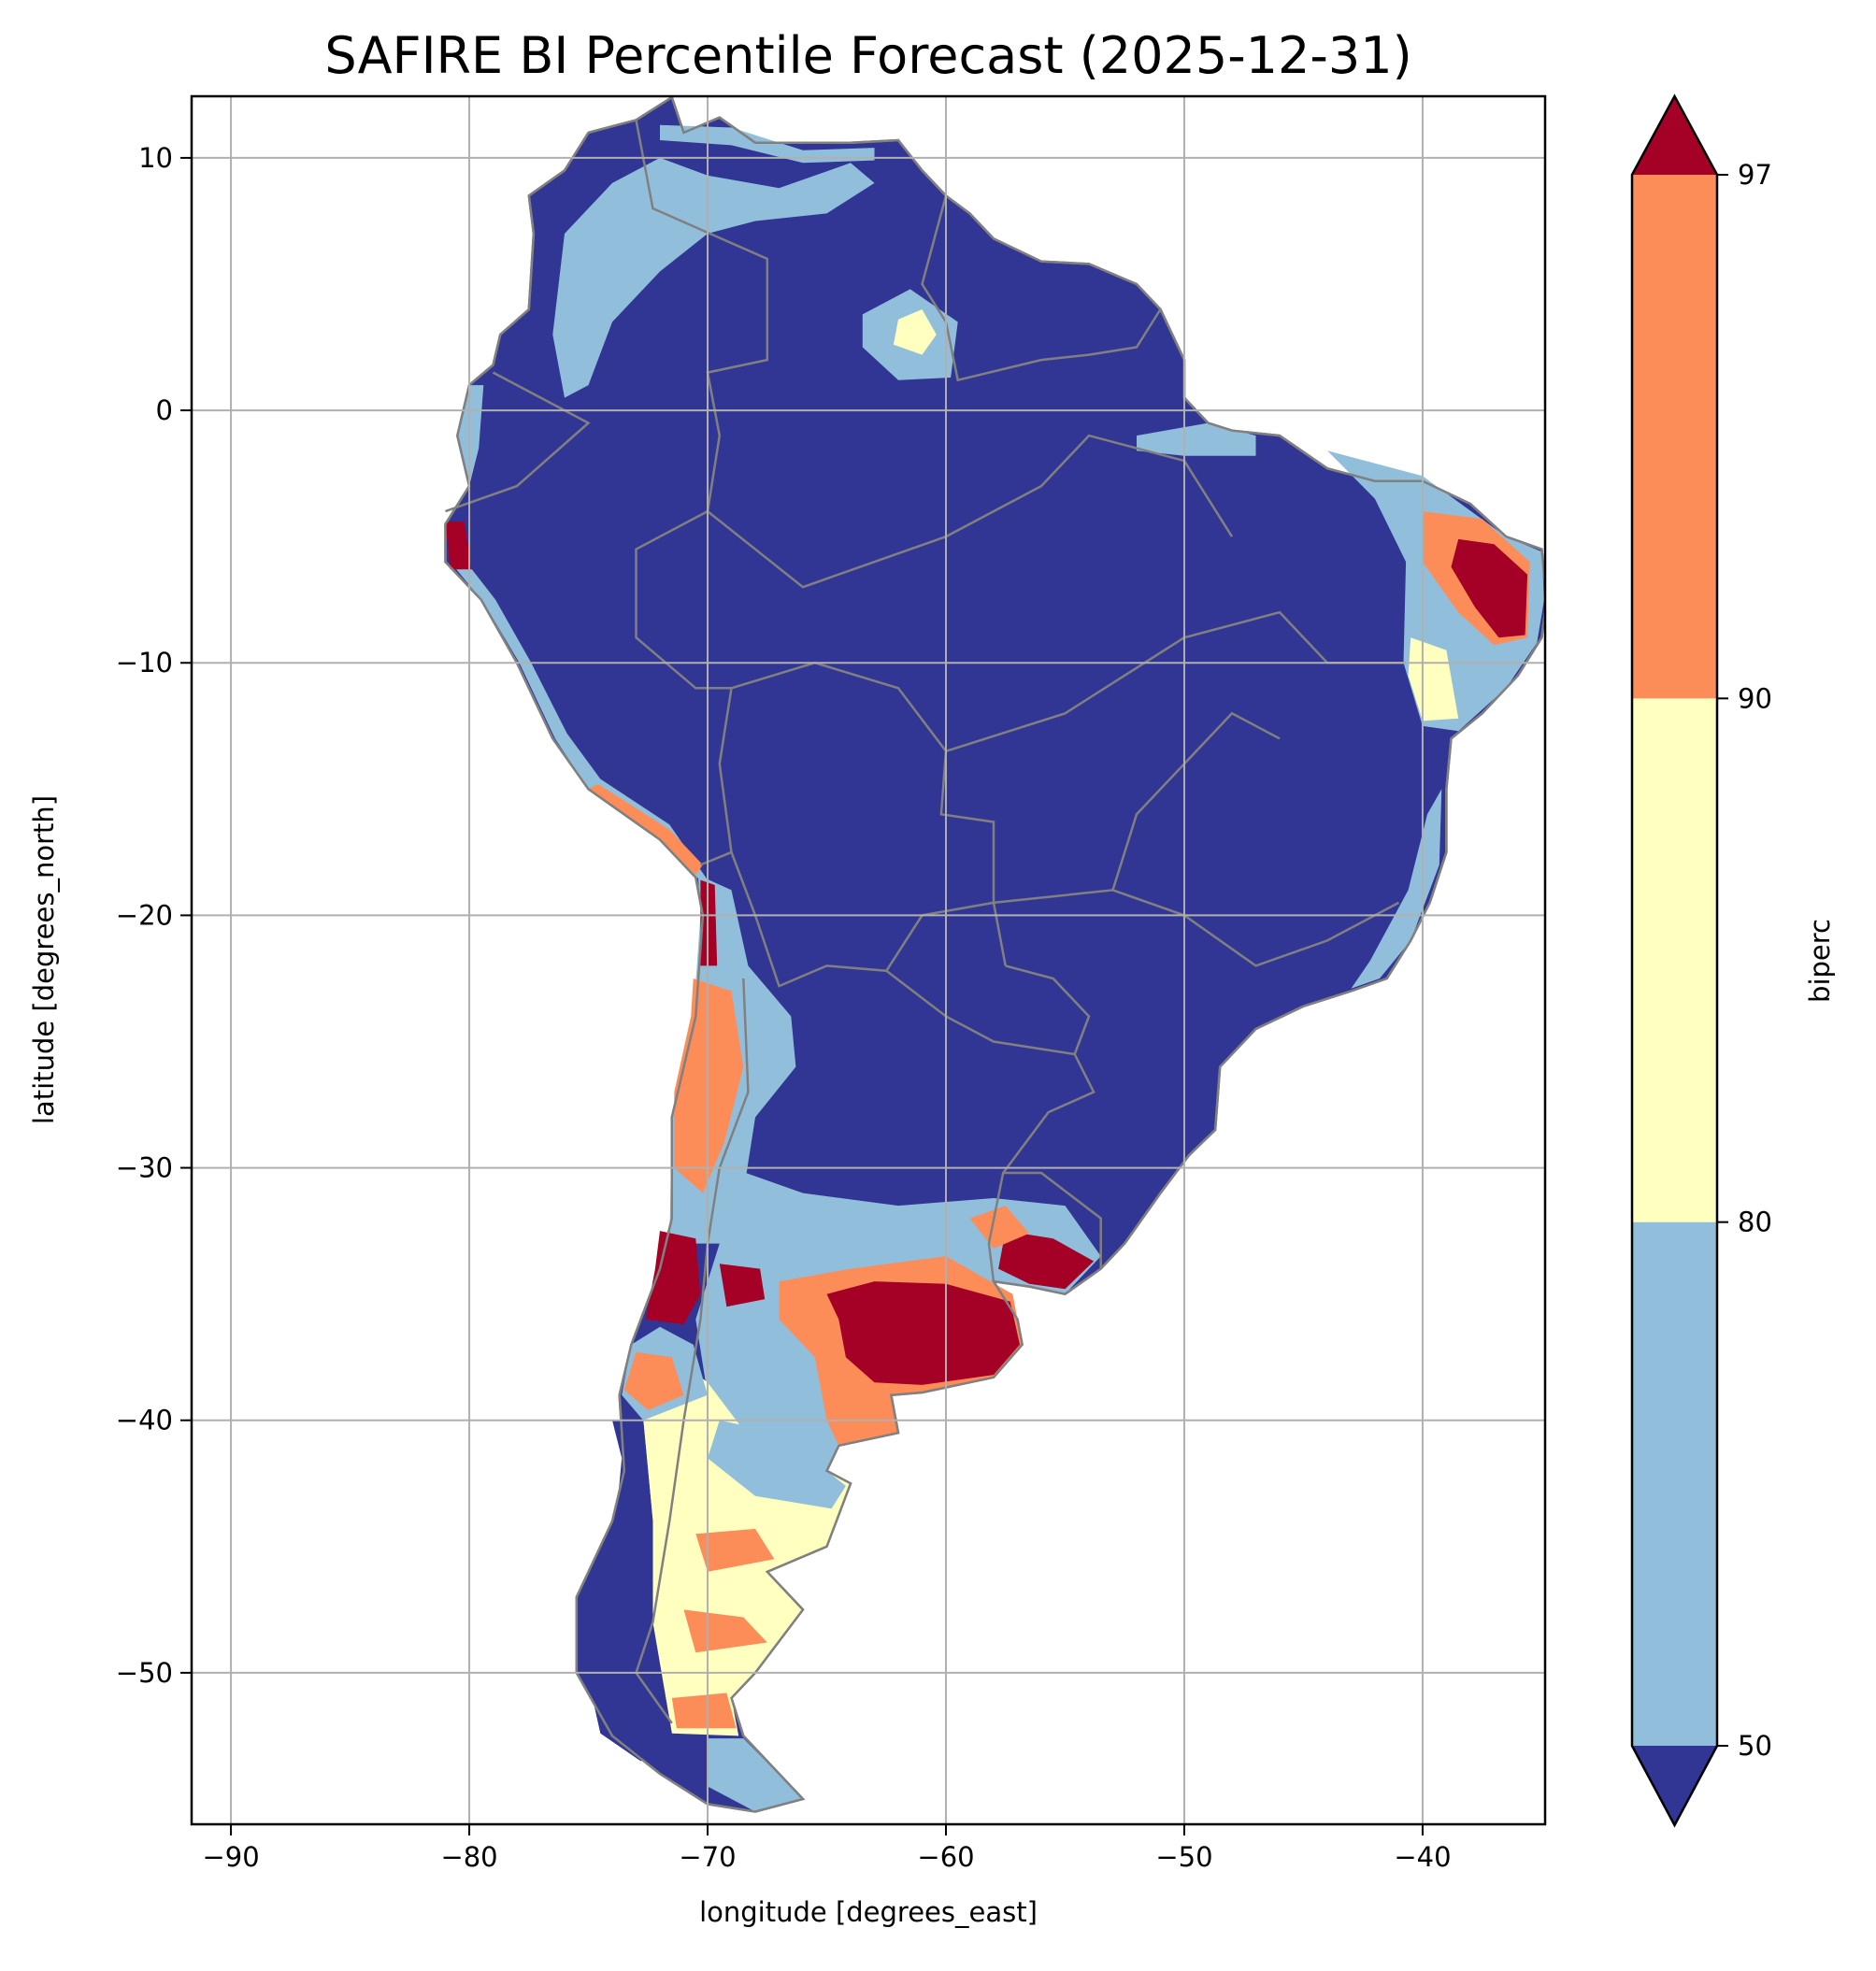 The height and width of the screenshot is (1971, 1876). I want to click on y-tick-label: −30, so click(144, 1168).